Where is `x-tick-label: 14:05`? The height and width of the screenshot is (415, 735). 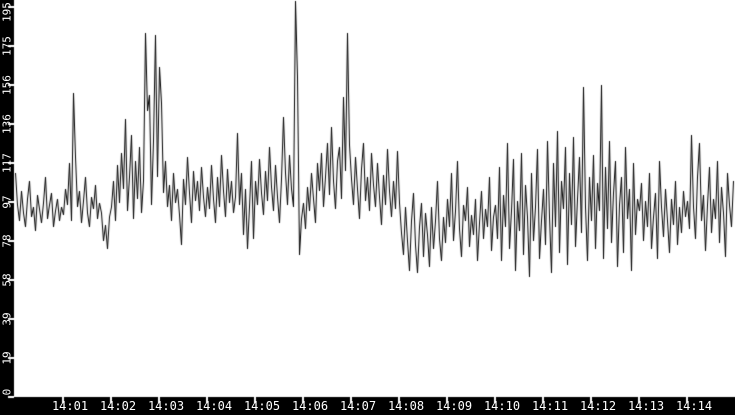
x-tick-label: 14:05 is located at coordinates (262, 406).